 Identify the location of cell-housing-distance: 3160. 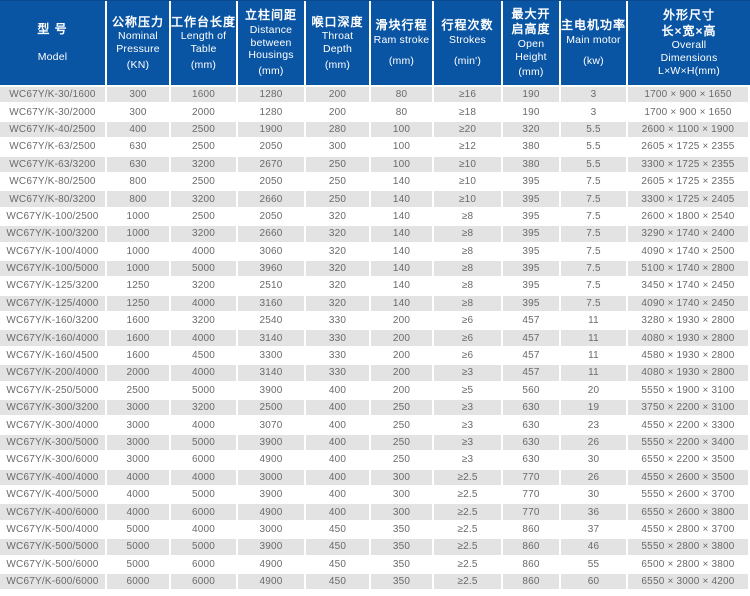
(271, 303).